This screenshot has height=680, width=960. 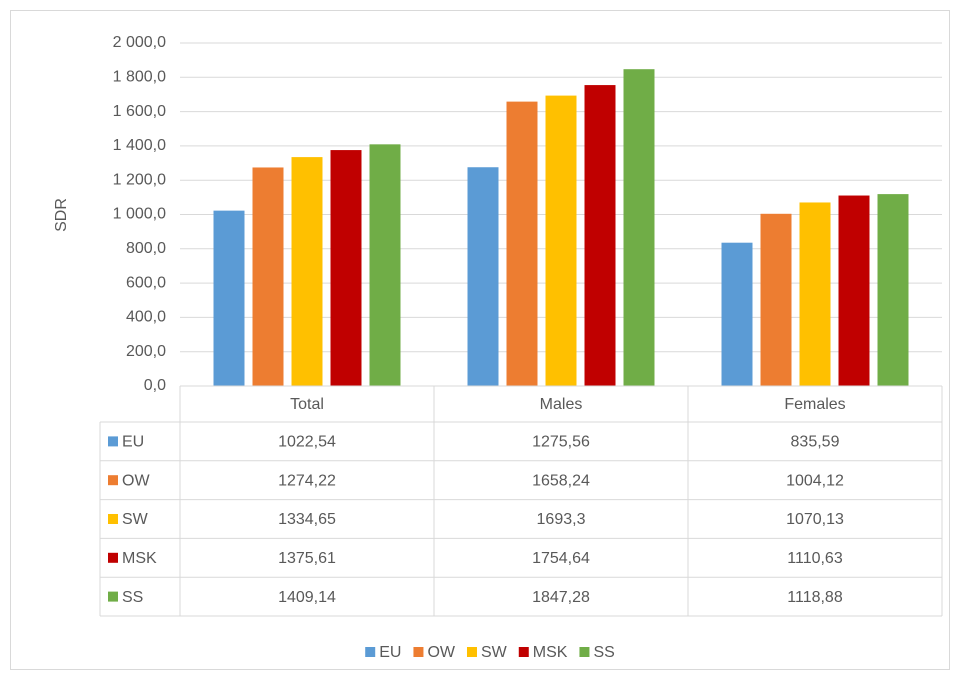 What do you see at coordinates (139, 111) in the screenshot?
I see `y-tick-label: 1 600,0` at bounding box center [139, 111].